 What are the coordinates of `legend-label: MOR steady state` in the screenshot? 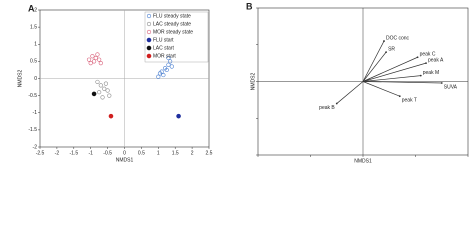 It's located at (173, 32).